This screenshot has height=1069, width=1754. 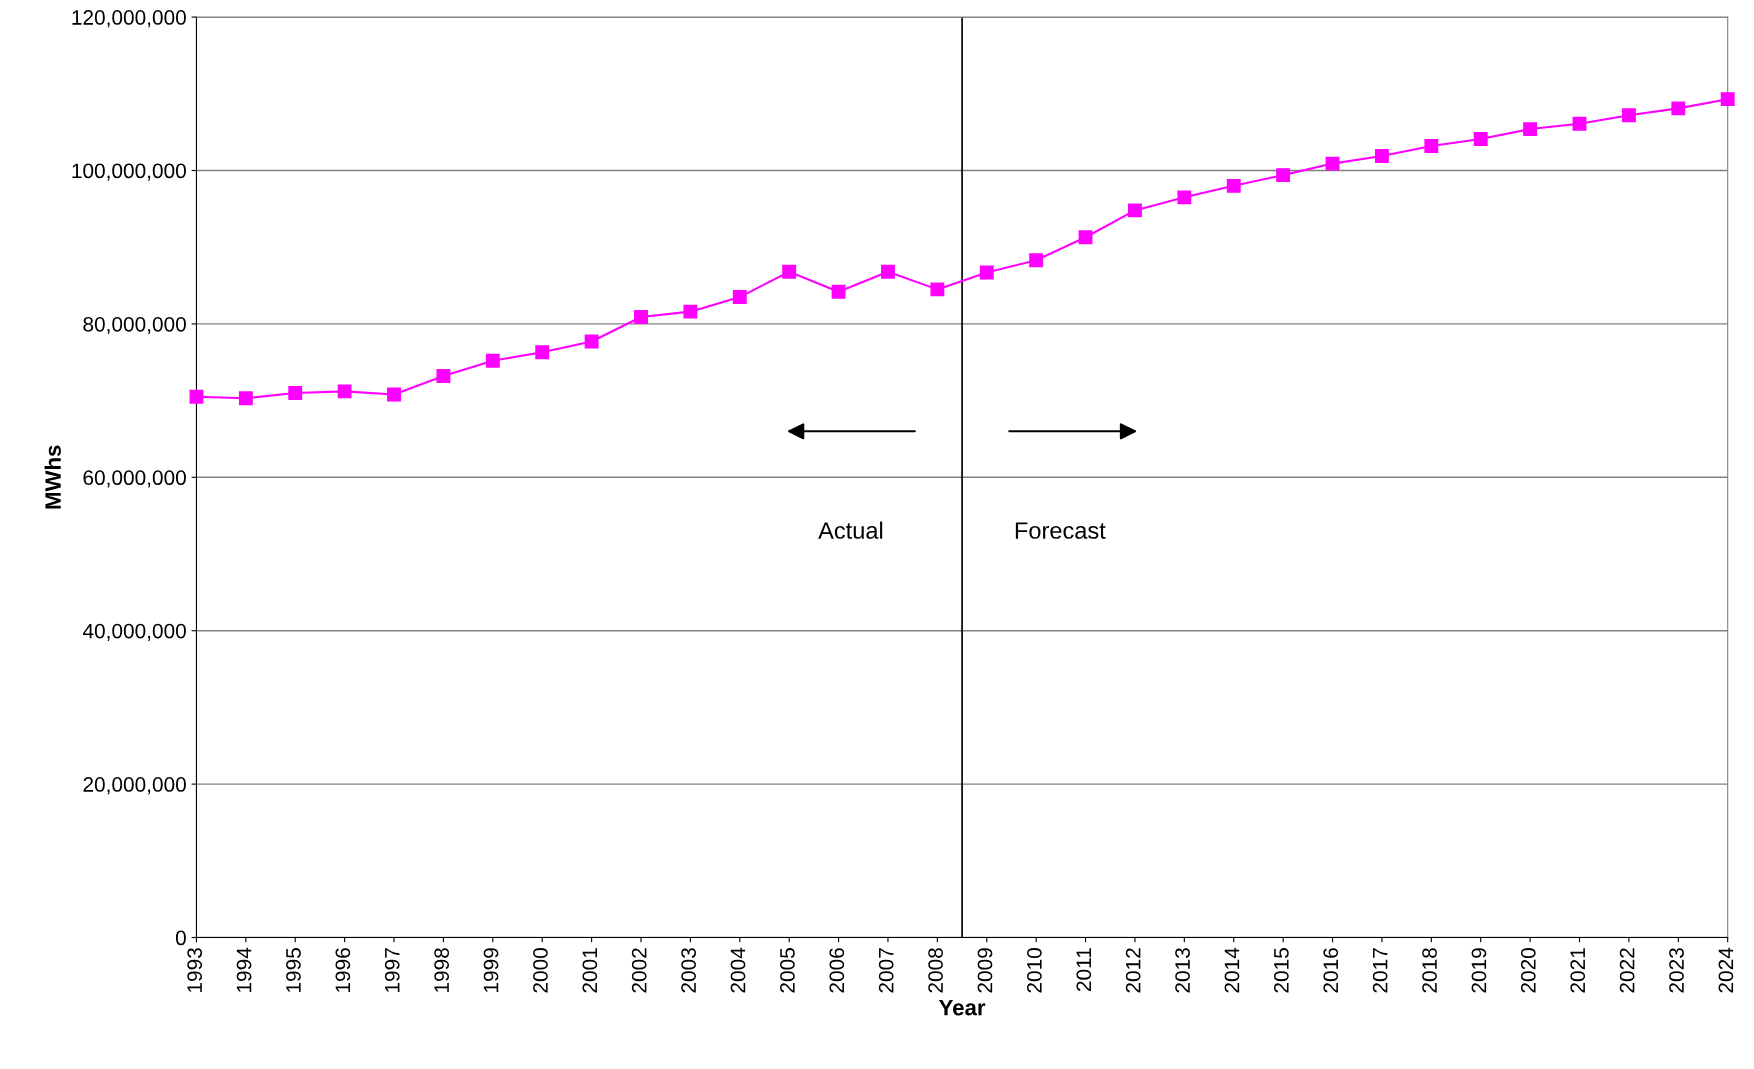 What do you see at coordinates (1281, 970) in the screenshot?
I see `x-tick-label: 2015` at bounding box center [1281, 970].